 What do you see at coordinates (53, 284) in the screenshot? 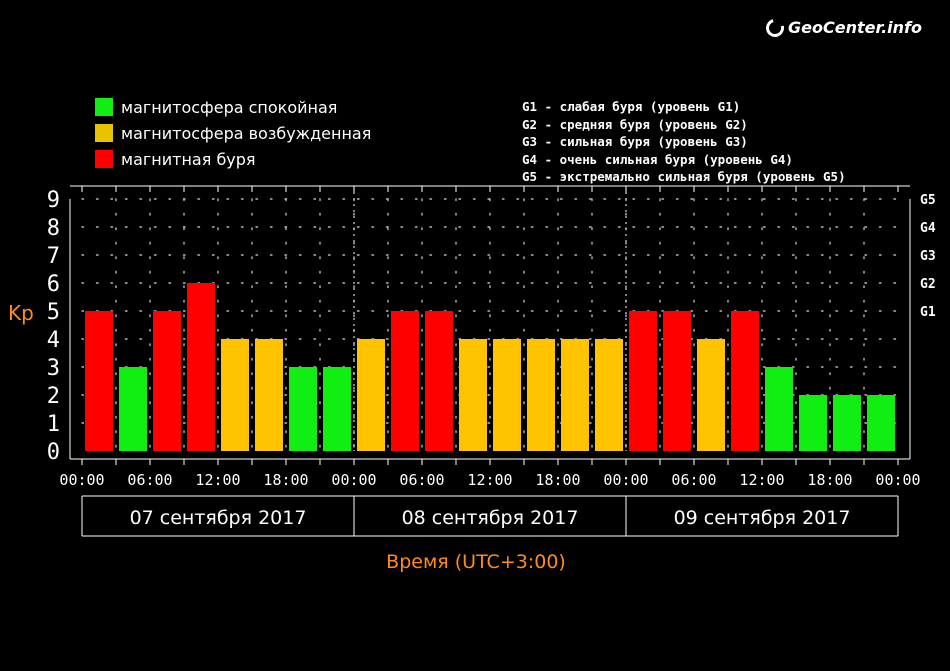
I see `y-tick-label: 6` at bounding box center [53, 284].